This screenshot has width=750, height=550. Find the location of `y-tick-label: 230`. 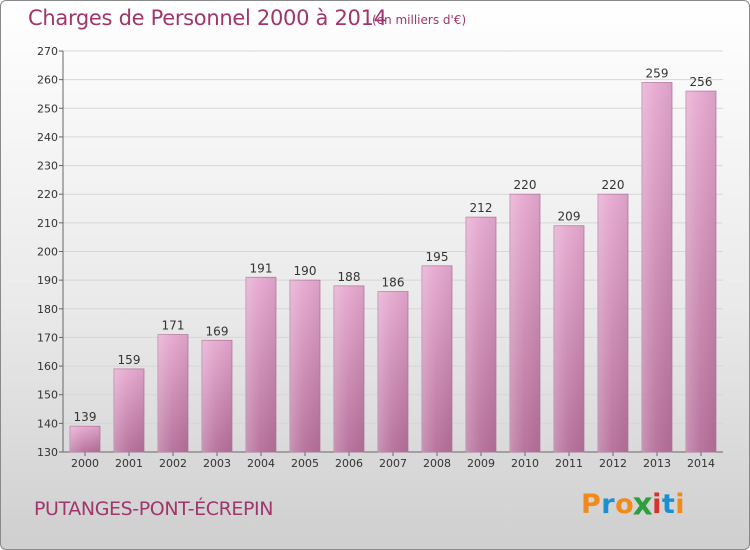

y-tick-label: 230 is located at coordinates (47, 166).